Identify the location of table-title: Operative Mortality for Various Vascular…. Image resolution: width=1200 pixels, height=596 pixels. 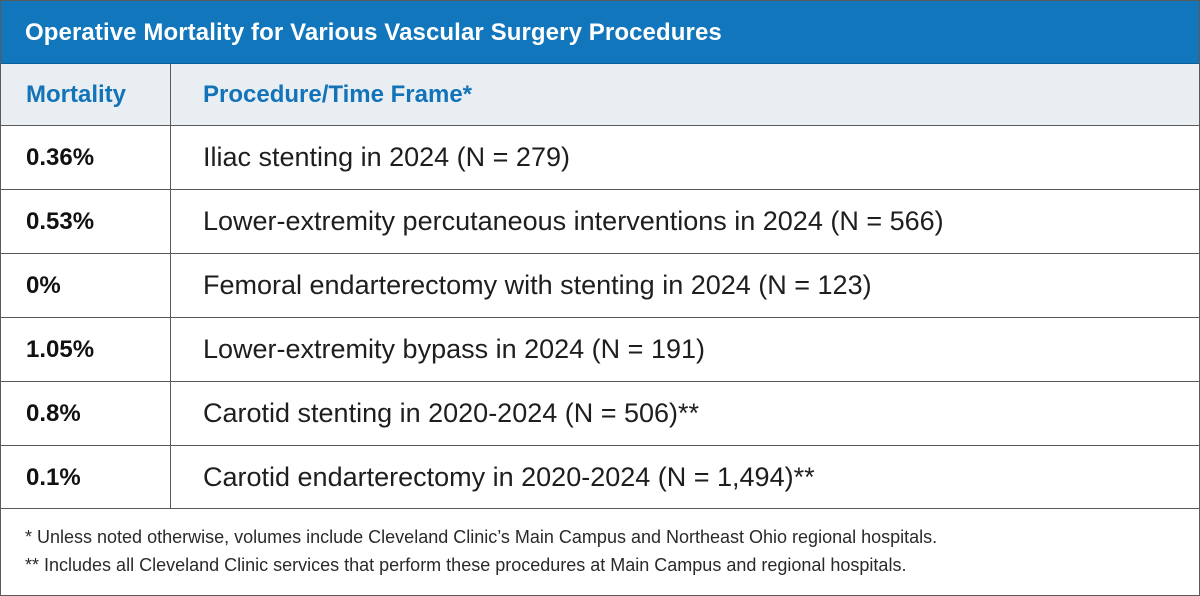
(600, 32).